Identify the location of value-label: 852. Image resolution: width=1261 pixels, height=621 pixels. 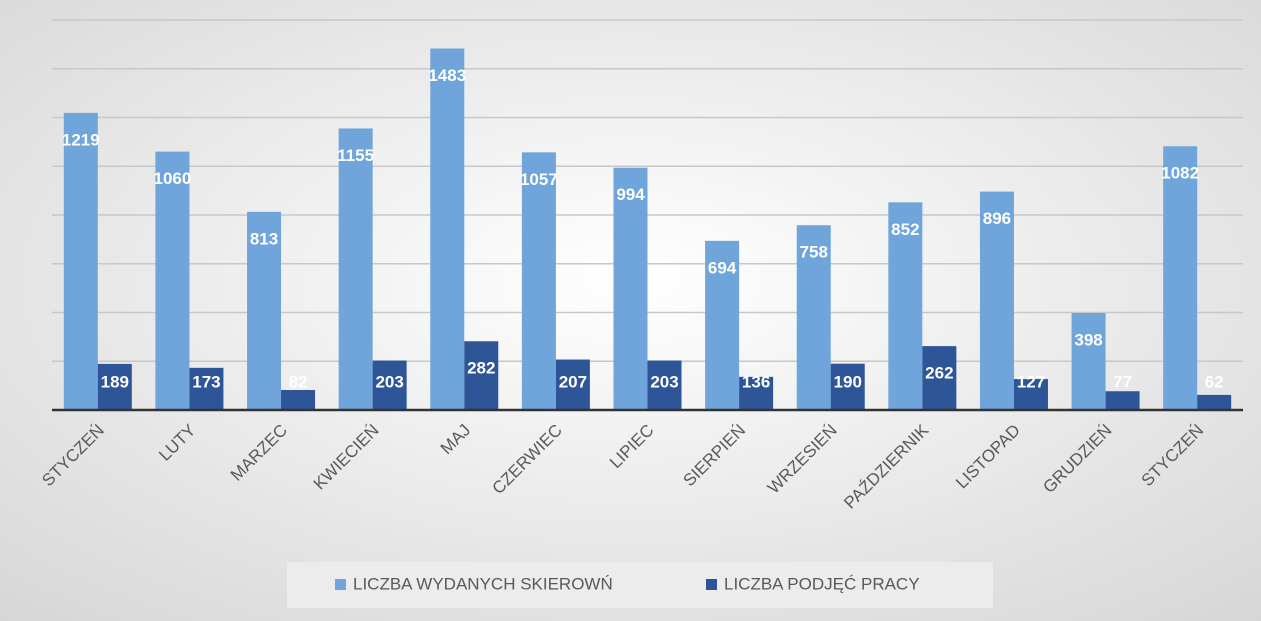
(905, 229).